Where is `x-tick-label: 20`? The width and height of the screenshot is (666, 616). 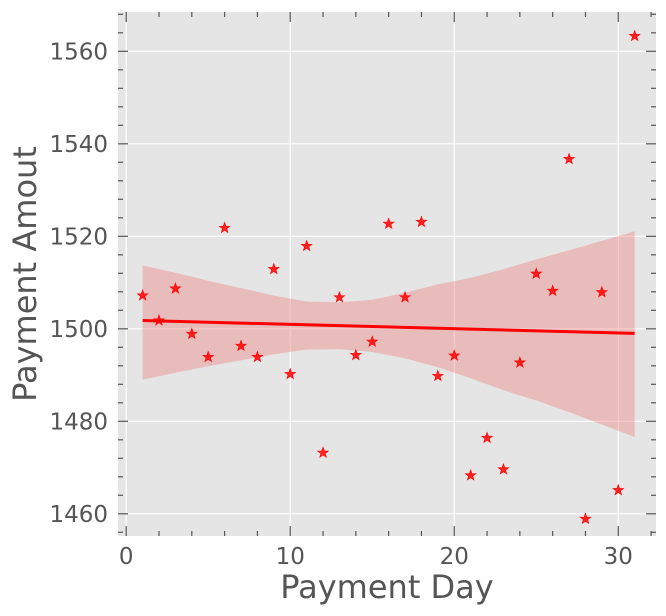 x-tick-label: 20 is located at coordinates (454, 557).